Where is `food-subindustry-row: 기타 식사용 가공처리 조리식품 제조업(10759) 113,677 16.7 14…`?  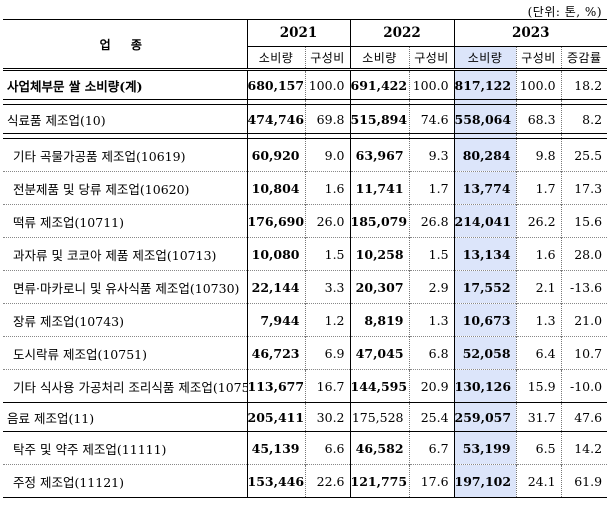
food-subindustry-row: 기타 식사용 가공처리 조리식품 제조업(10759) 113,677 16.7 14… is located at coordinates (305, 386).